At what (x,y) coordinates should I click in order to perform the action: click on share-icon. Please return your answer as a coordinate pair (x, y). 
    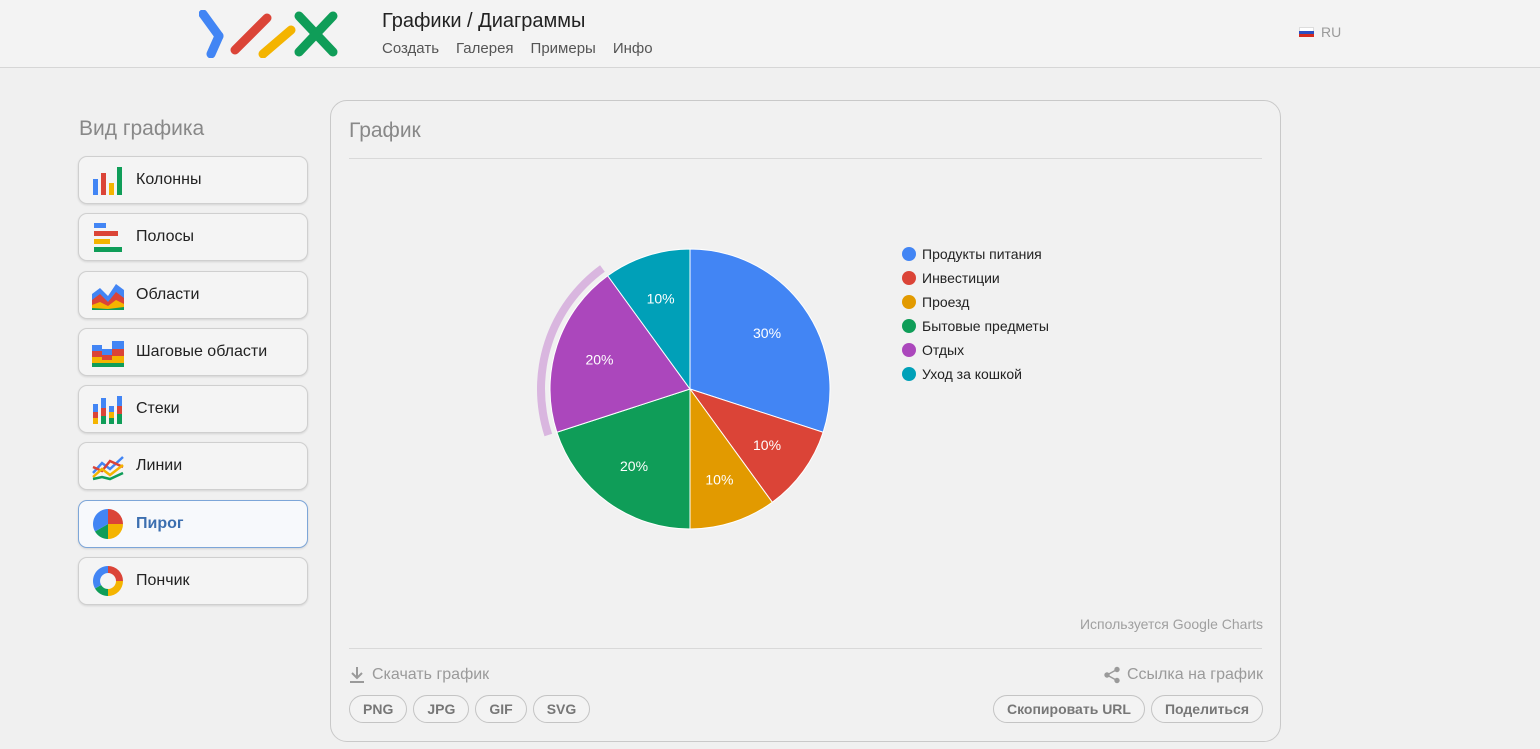
    Looking at the image, I should click on (1112, 675).